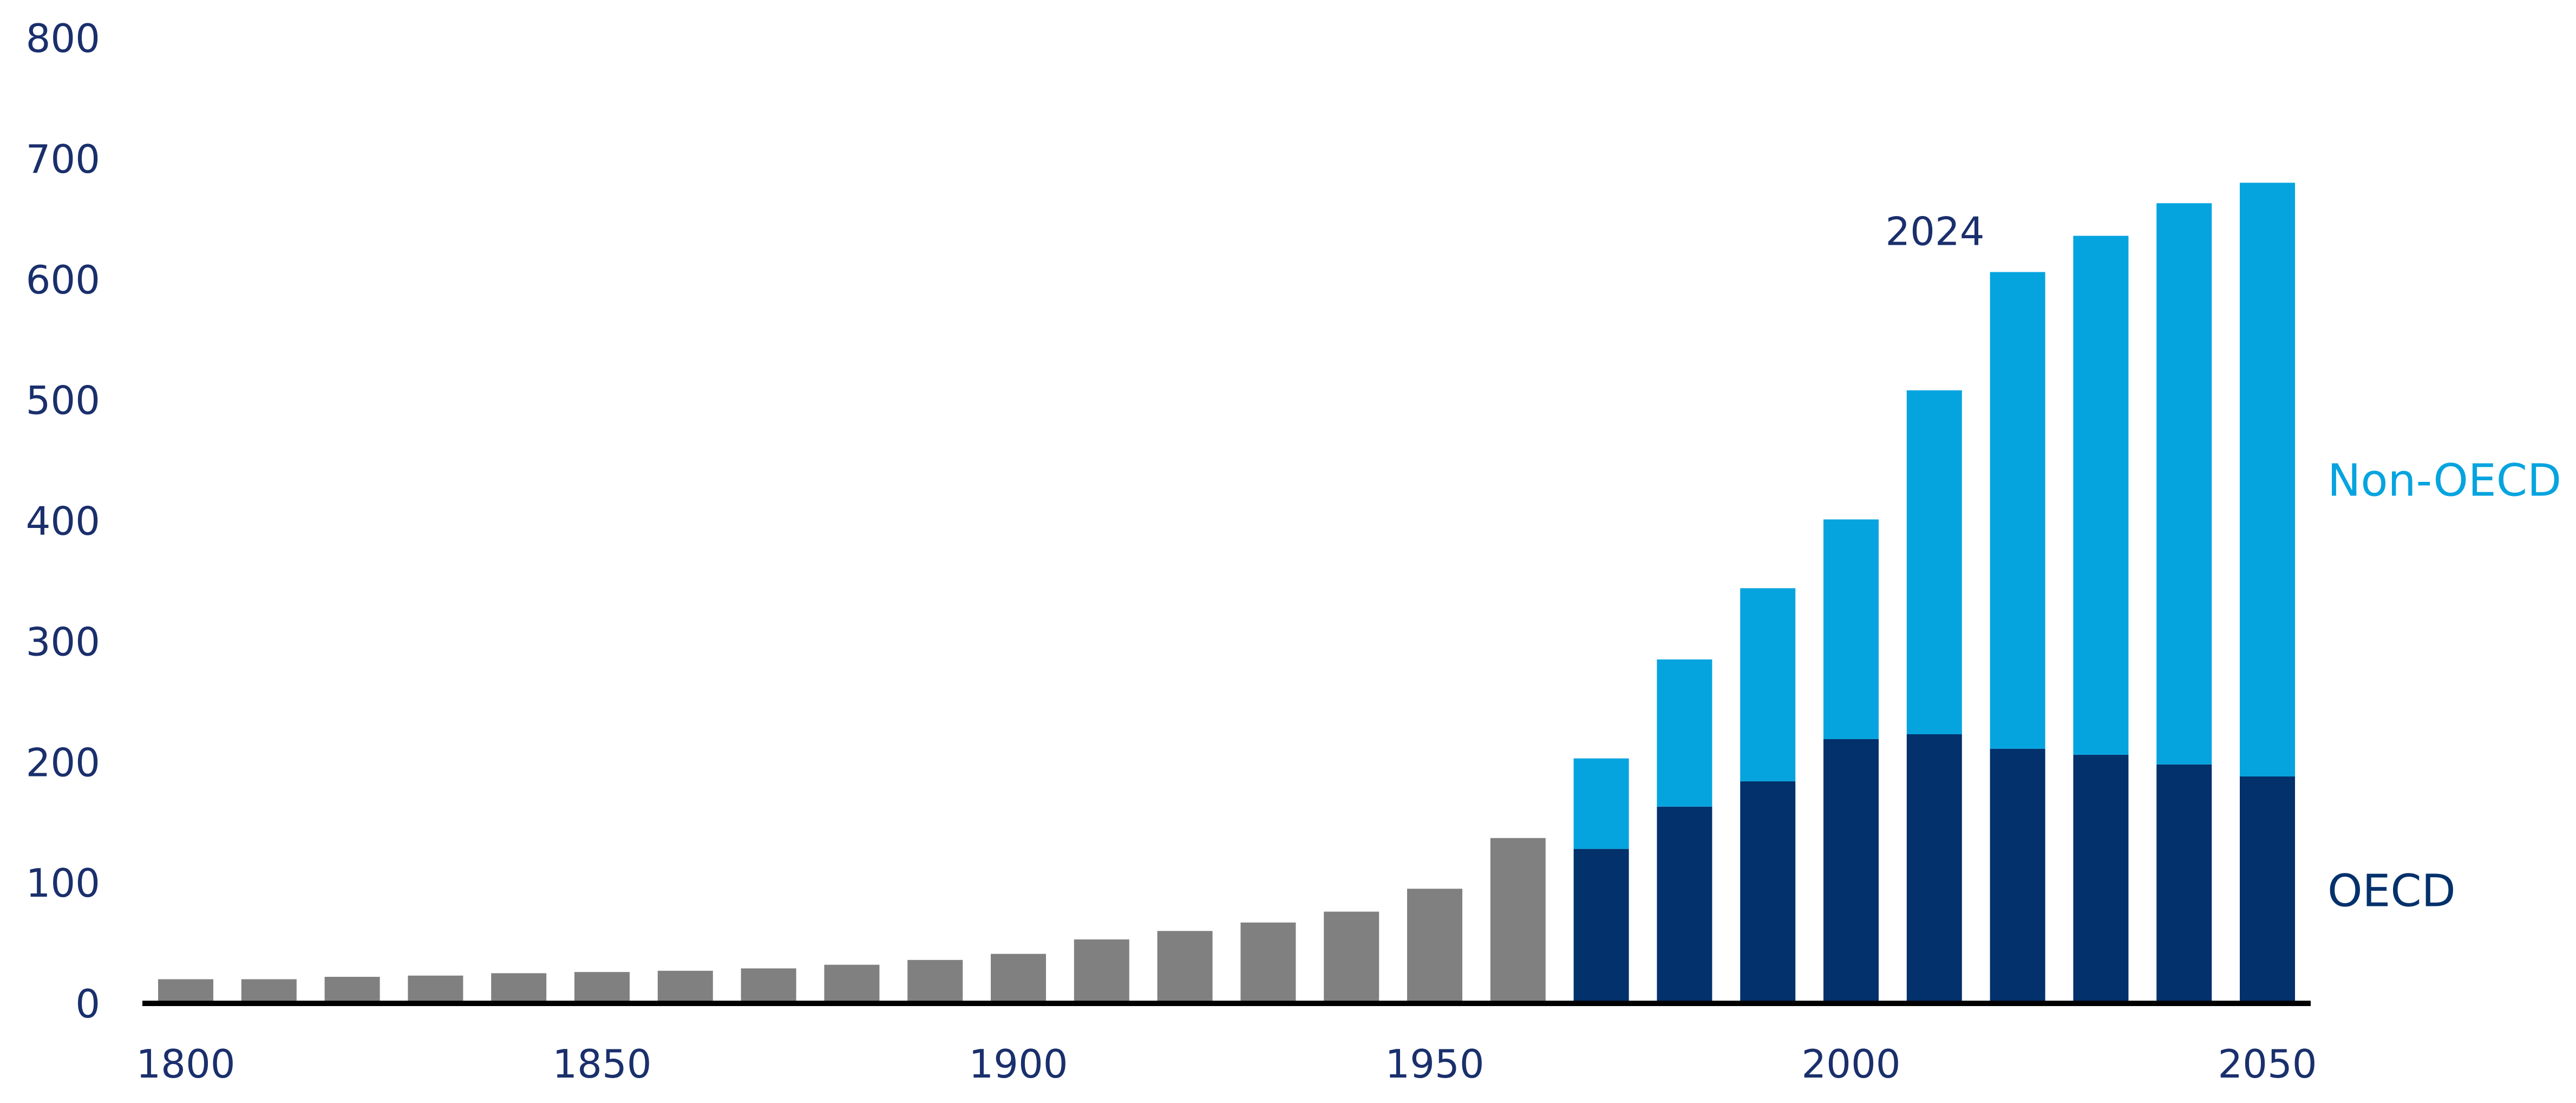 Image resolution: width=2576 pixels, height=1103 pixels. Describe the element at coordinates (63, 38) in the screenshot. I see `y-tick-label: 800` at that location.